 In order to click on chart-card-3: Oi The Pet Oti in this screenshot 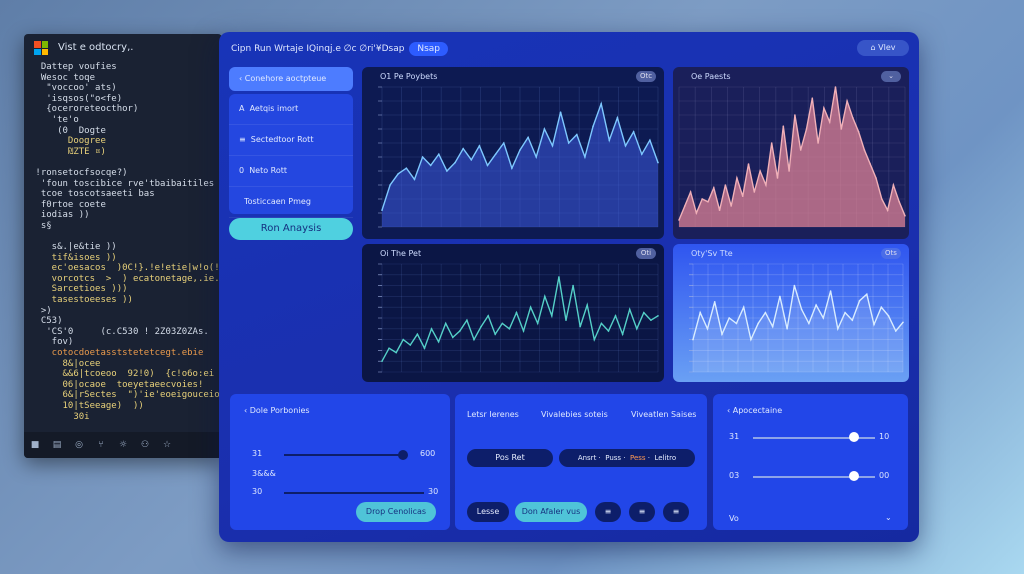, I will do `click(513, 313)`.